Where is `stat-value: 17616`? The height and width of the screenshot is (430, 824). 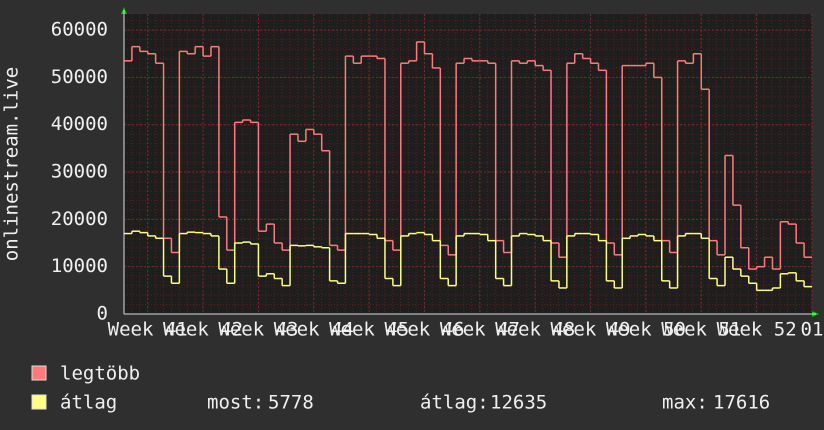
stat-value: 17616 is located at coordinates (741, 403).